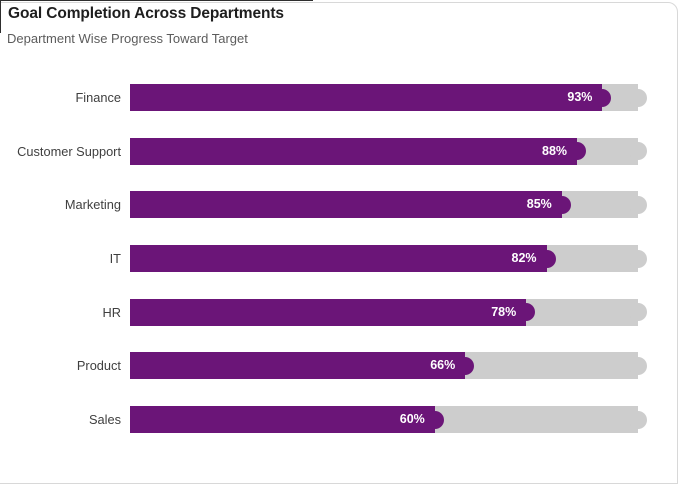 The image size is (693, 484). Describe the element at coordinates (555, 150) in the screenshot. I see `value-label: 88%` at that location.